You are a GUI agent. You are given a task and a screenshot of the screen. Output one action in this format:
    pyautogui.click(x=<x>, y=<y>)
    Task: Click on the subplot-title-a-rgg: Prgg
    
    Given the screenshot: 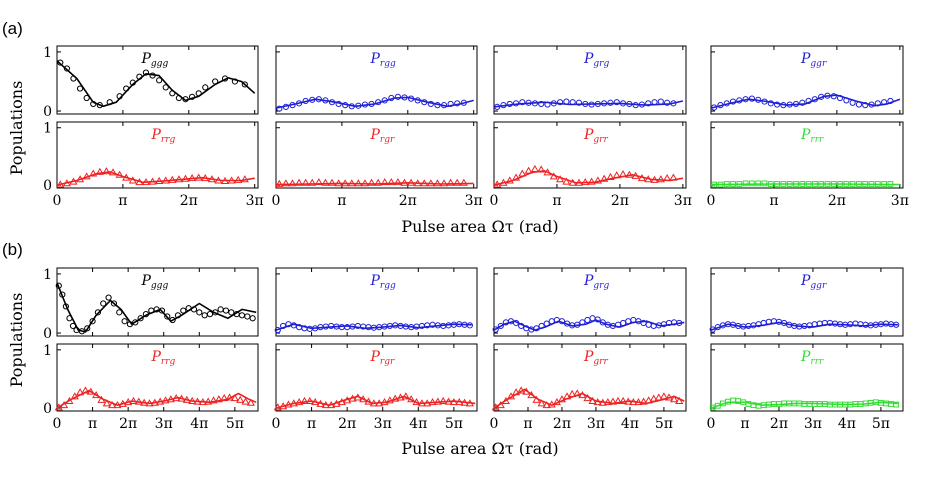 What is the action you would take?
    pyautogui.click(x=383, y=60)
    